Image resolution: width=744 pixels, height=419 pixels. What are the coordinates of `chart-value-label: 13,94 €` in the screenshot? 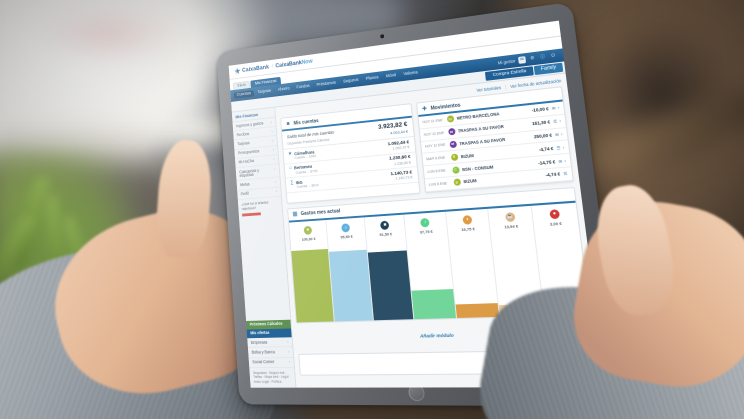 It's located at (511, 226).